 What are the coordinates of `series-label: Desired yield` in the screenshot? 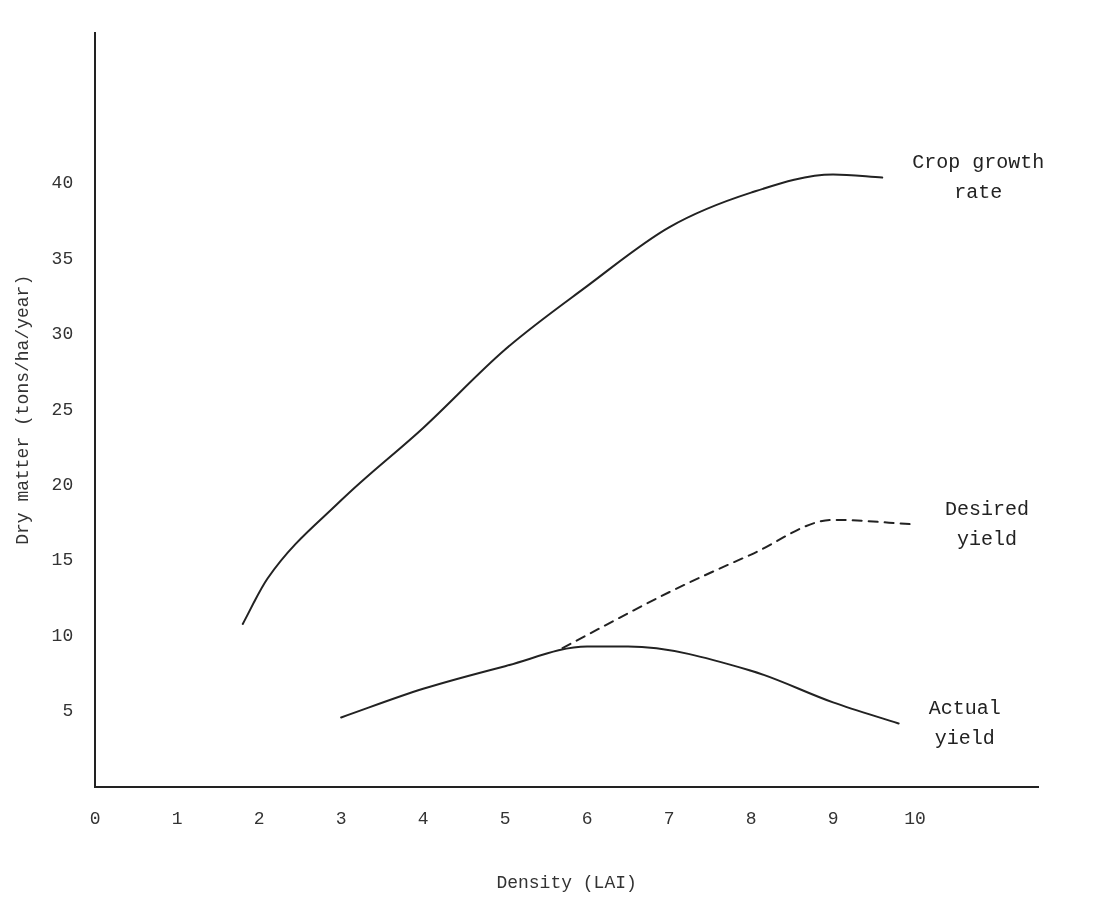 It's located at (987, 524).